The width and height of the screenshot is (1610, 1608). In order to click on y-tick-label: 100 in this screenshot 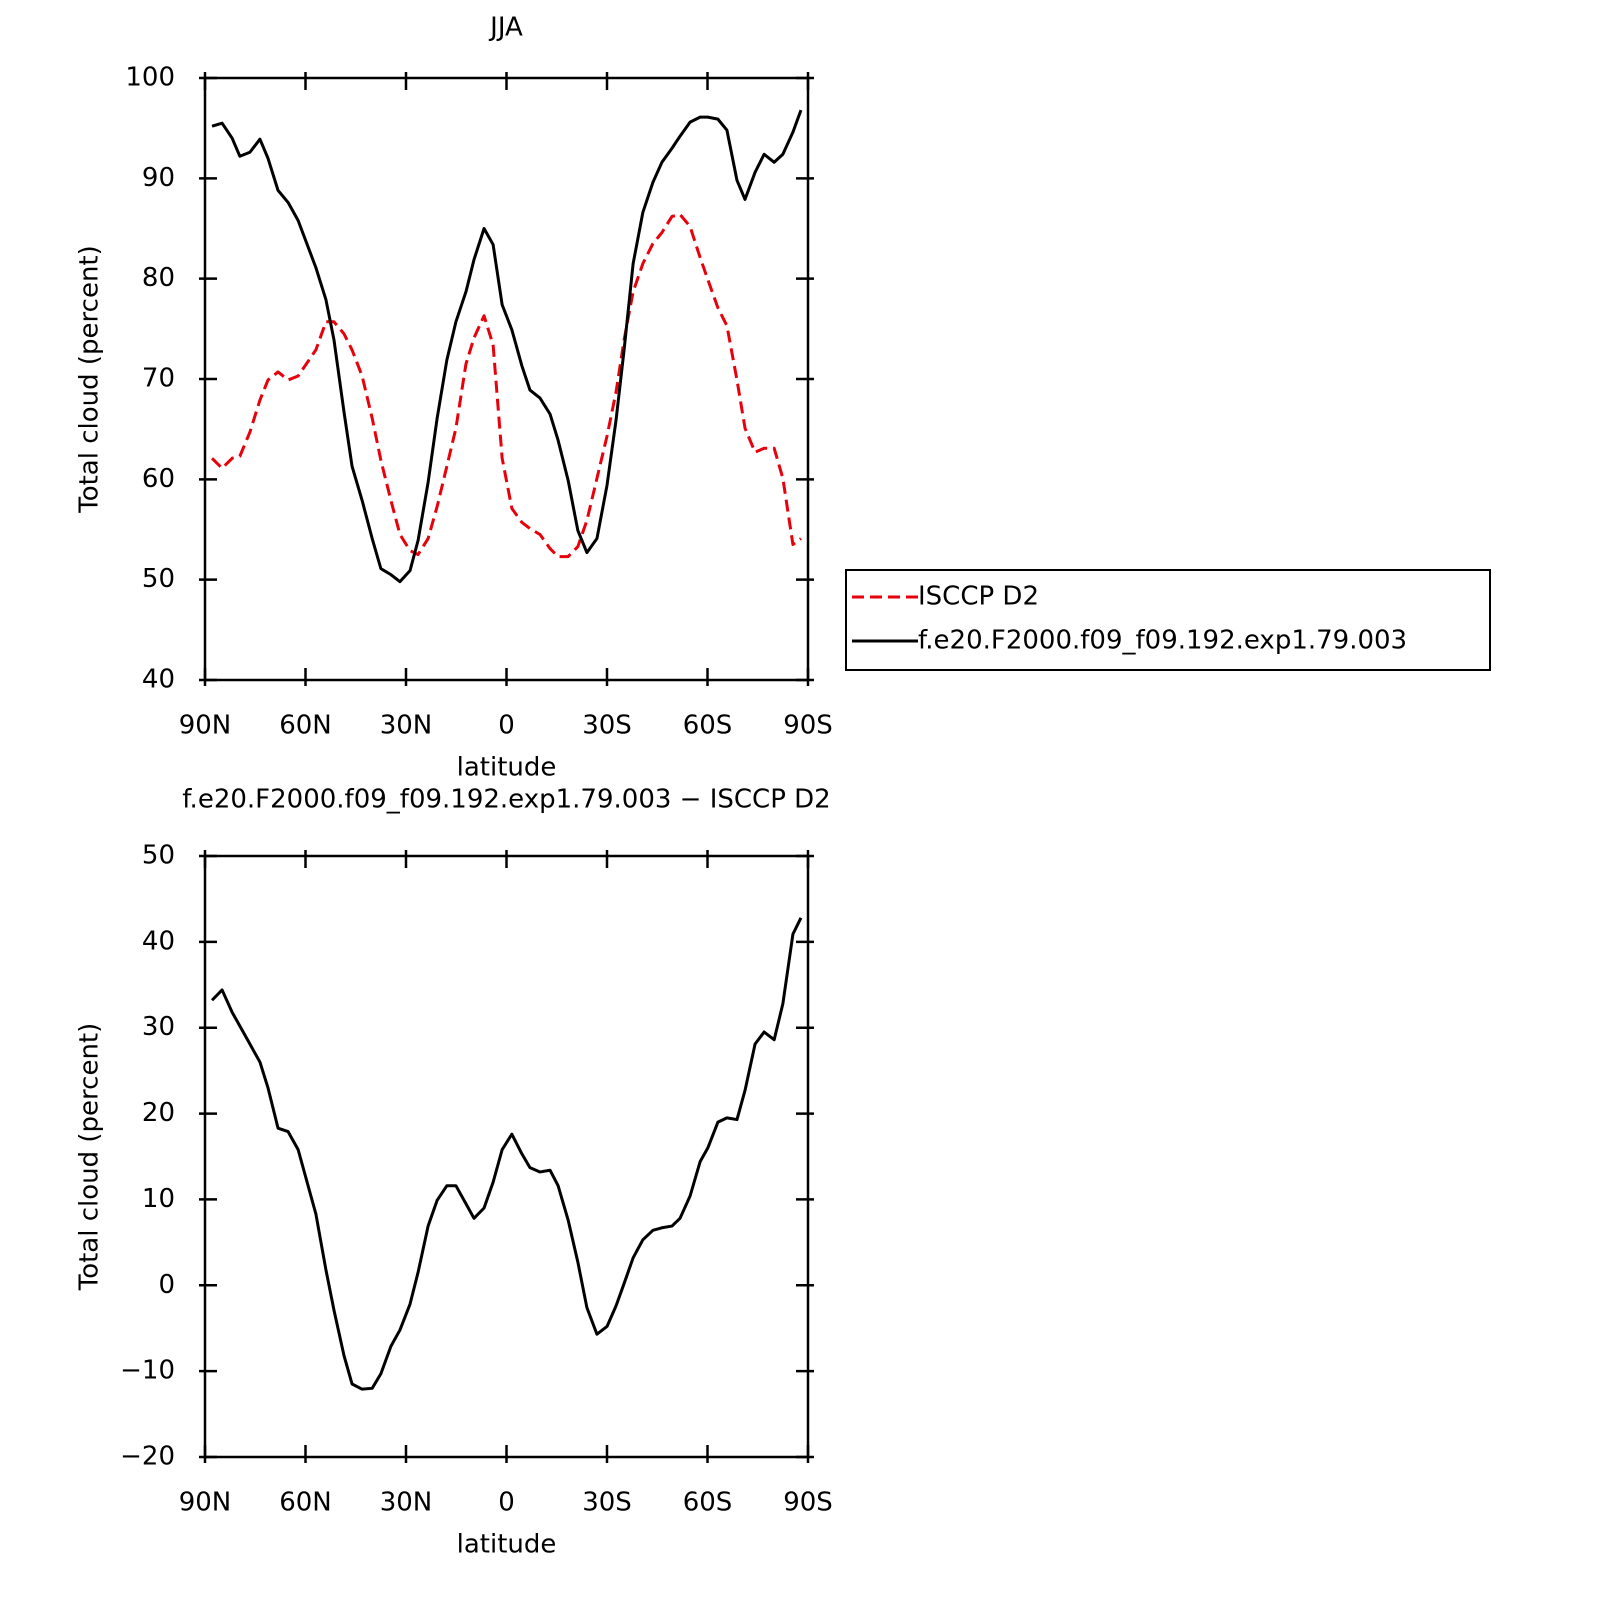, I will do `click(150, 78)`.